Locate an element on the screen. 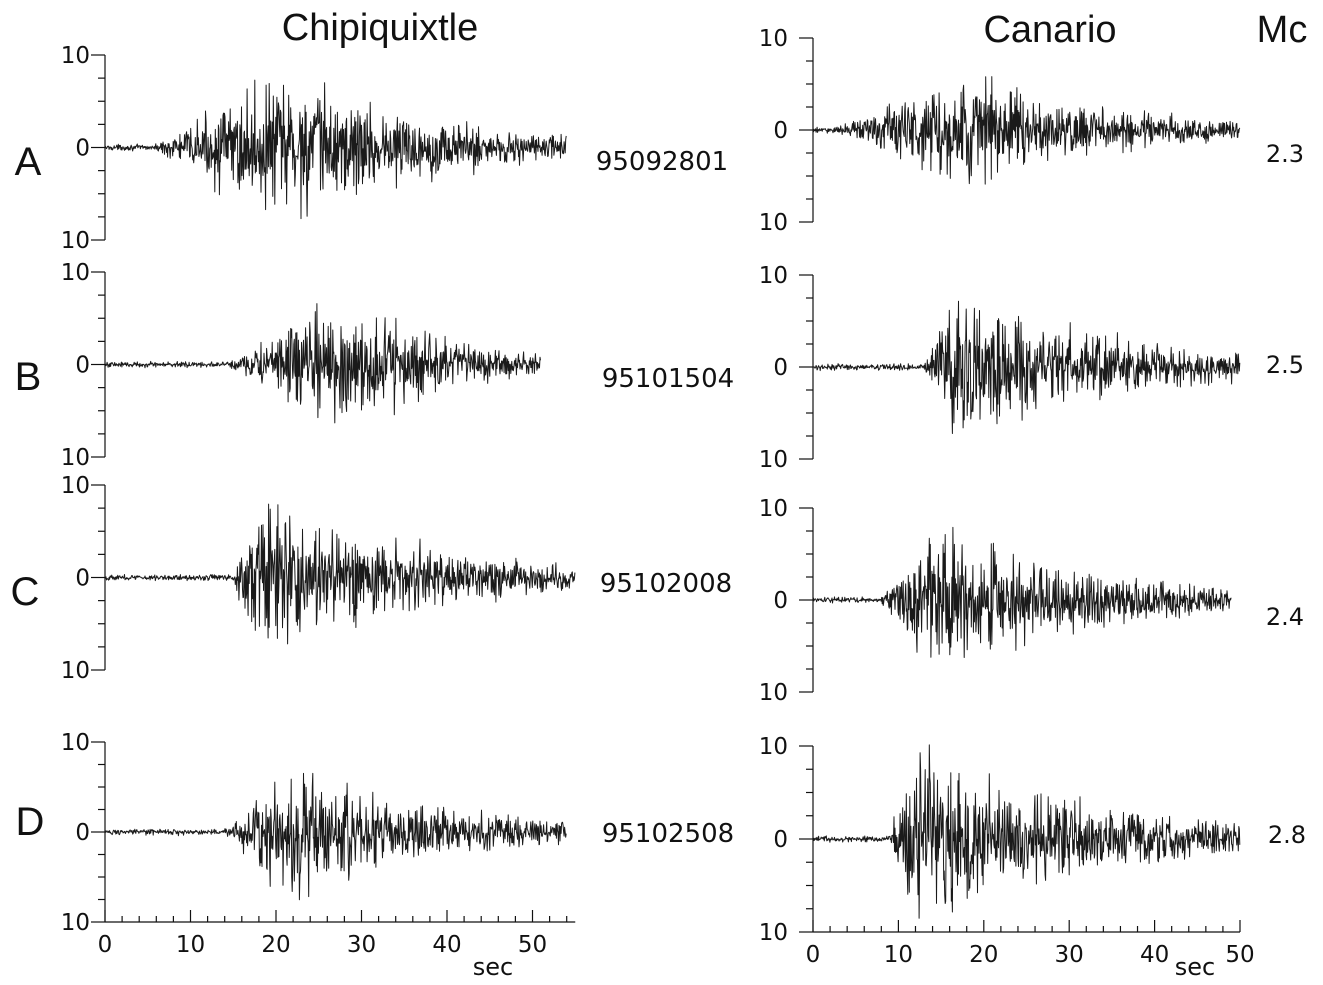  panel-b-chipiquixtle: 10 0 10 is located at coordinates (301, 365).